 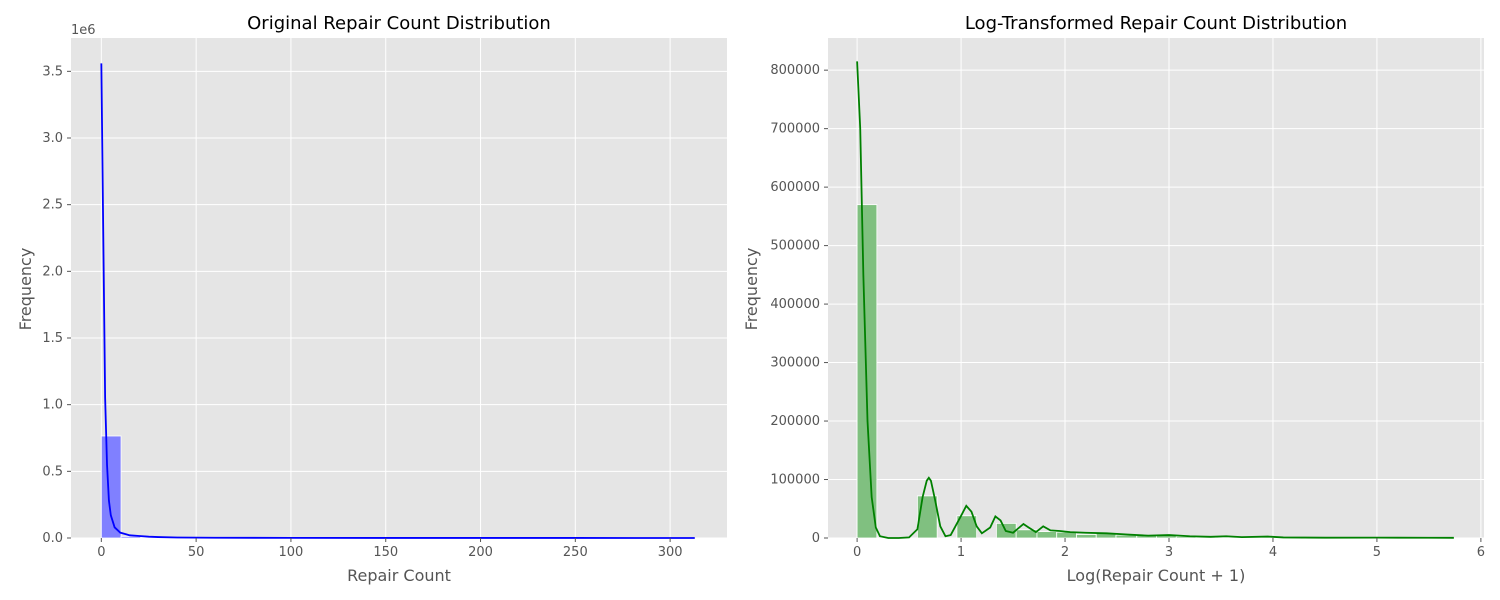 I want to click on left-xtick-label-6: 300, so click(x=670, y=552).